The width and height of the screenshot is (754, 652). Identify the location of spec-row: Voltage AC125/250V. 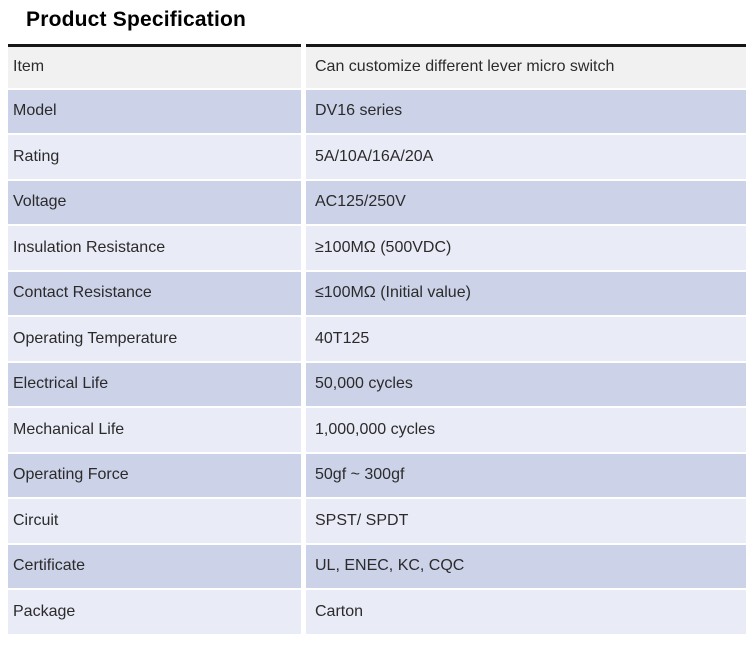
(377, 202).